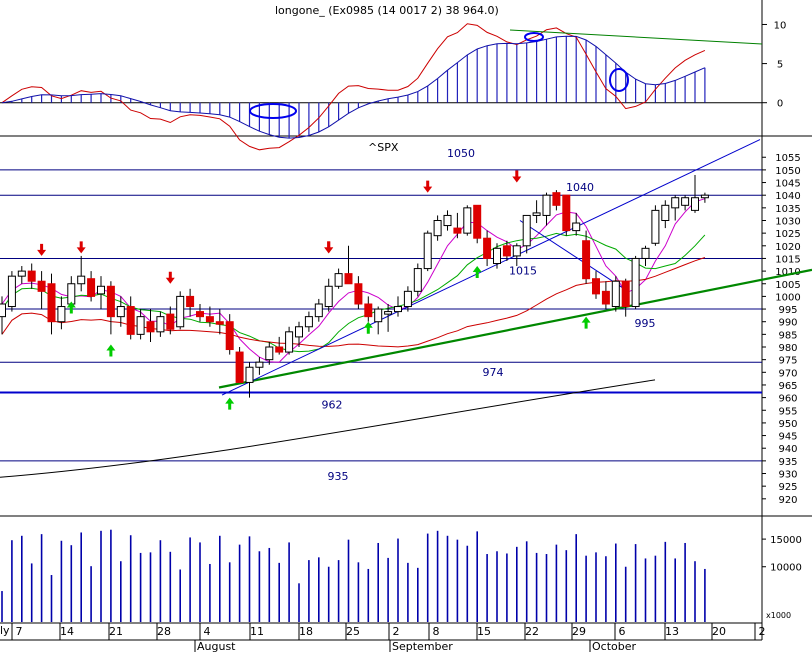  I want to click on x-axis-day-label: 15, so click(484, 631).